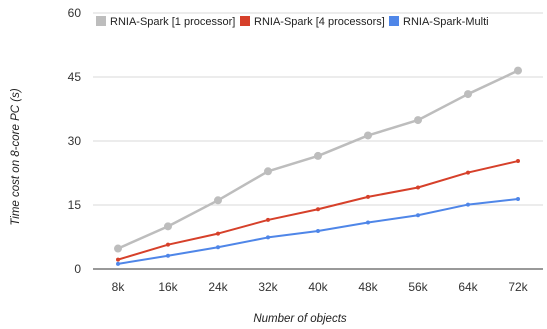 Image resolution: width=547 pixels, height=329 pixels. Describe the element at coordinates (418, 287) in the screenshot. I see `x-tick-label: 56k` at that location.